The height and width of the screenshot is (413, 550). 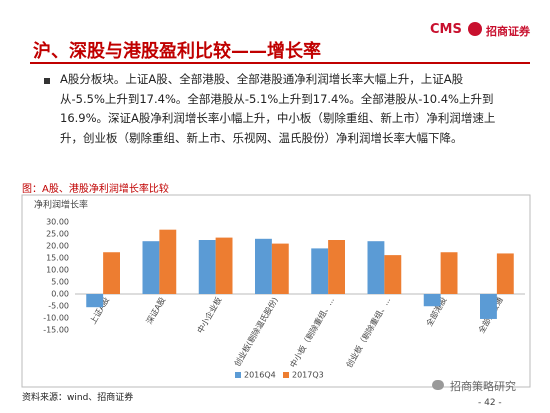 What do you see at coordinates (177, 51) in the screenshot?
I see `slide-title: 沪、深股与港股盈利比较——增长率` at bounding box center [177, 51].